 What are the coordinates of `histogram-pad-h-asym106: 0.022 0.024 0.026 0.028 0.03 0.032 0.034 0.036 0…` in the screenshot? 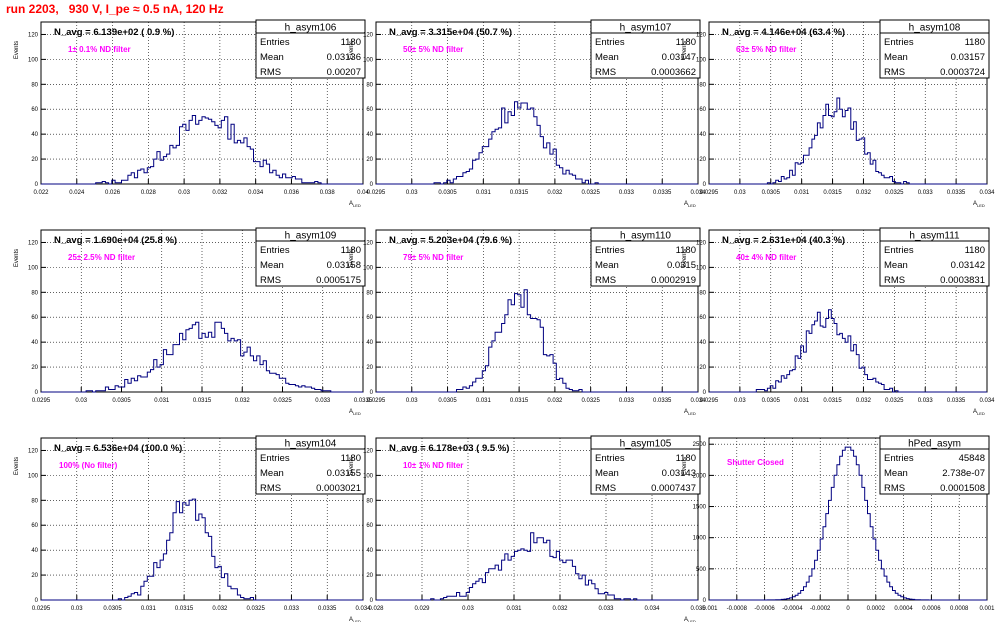 It's located at (184, 120).